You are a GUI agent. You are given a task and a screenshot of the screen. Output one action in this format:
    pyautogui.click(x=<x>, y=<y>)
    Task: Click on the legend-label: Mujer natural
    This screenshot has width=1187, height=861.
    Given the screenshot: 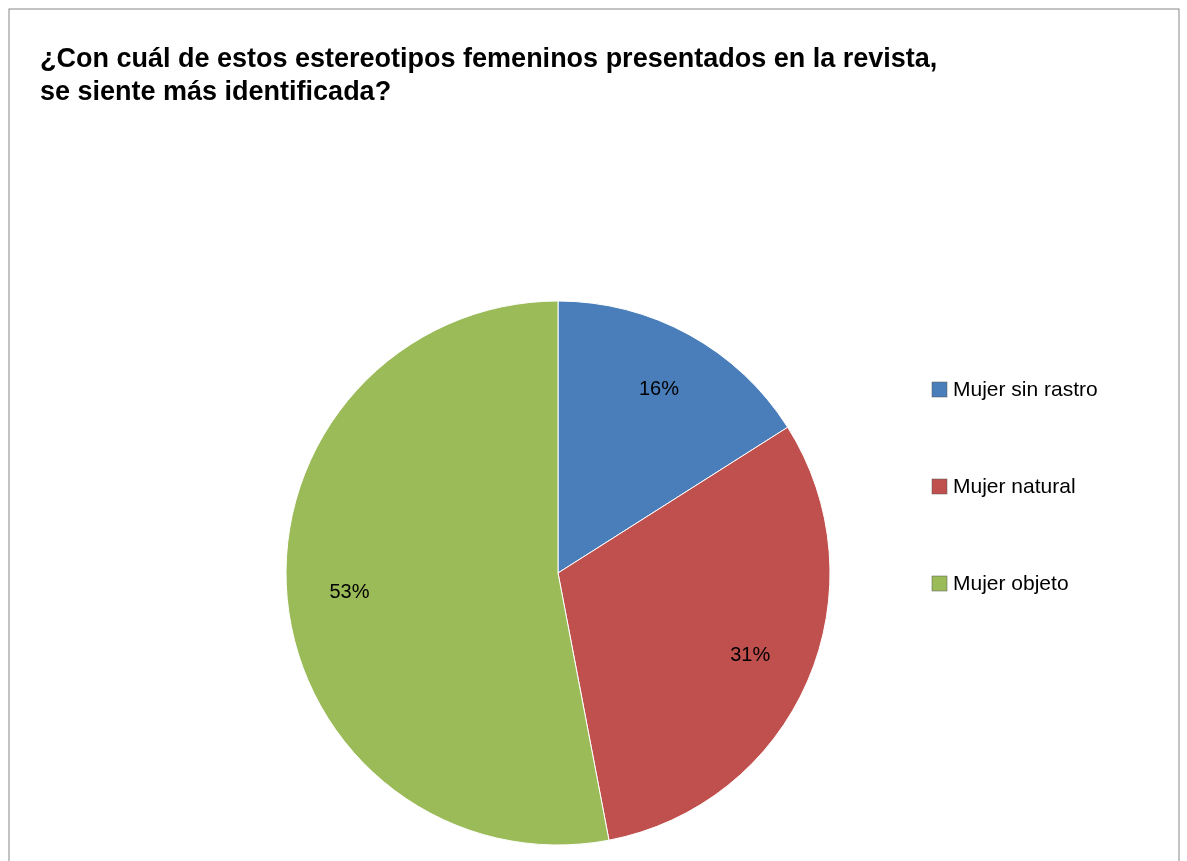 What is the action you would take?
    pyautogui.click(x=1014, y=485)
    